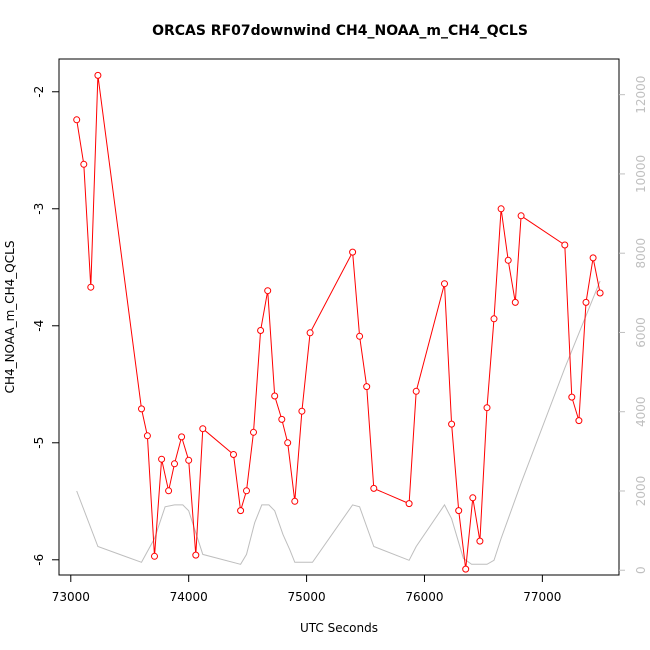 Image resolution: width=650 pixels, height=650 pixels. What do you see at coordinates (39, 92) in the screenshot?
I see `y-tick-label: -2` at bounding box center [39, 92].